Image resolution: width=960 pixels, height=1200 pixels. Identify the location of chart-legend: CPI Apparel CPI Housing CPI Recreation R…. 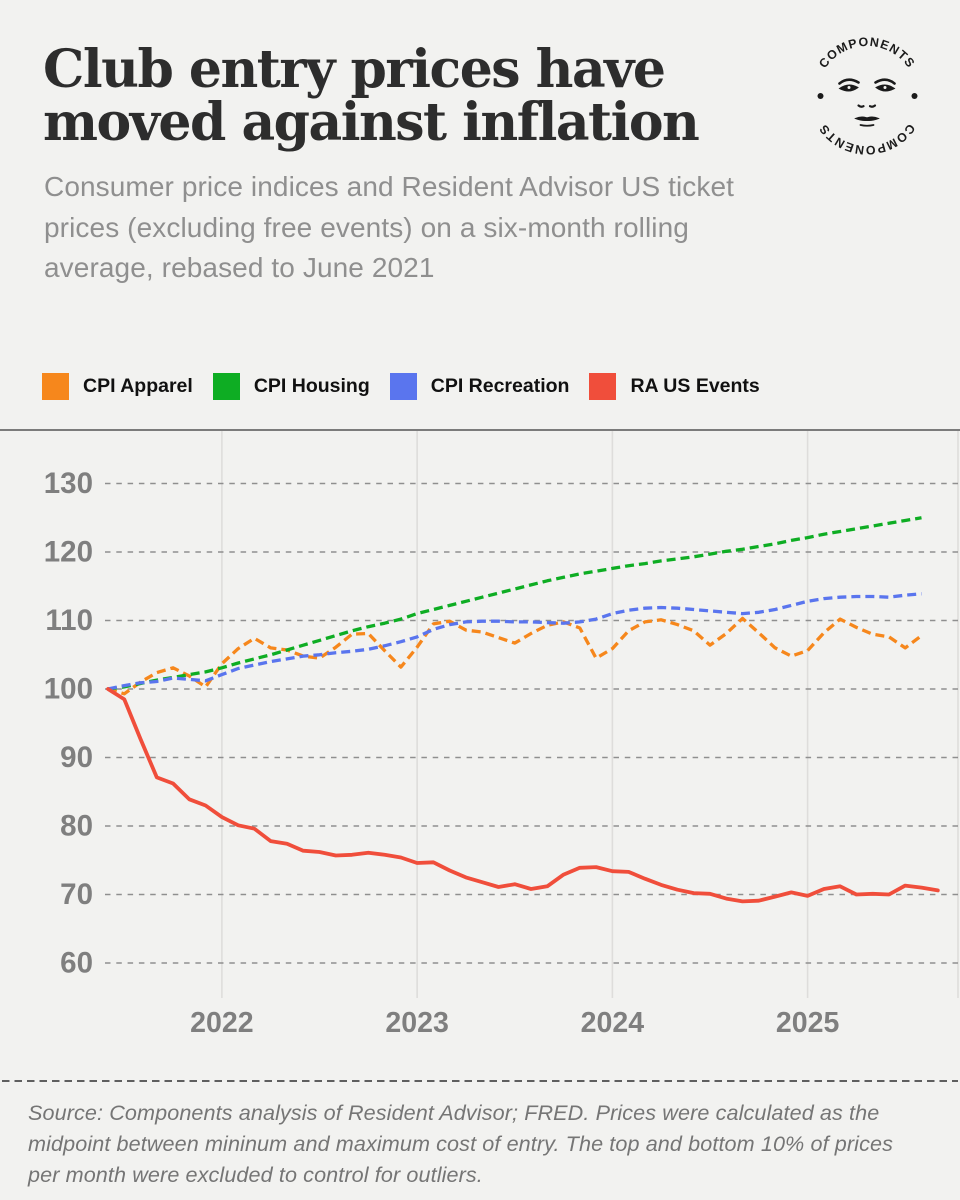
(411, 386).